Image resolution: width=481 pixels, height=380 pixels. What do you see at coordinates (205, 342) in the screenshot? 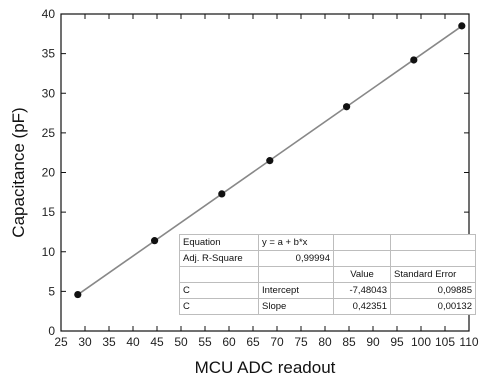
I see `x-tick-label: 55` at bounding box center [205, 342].